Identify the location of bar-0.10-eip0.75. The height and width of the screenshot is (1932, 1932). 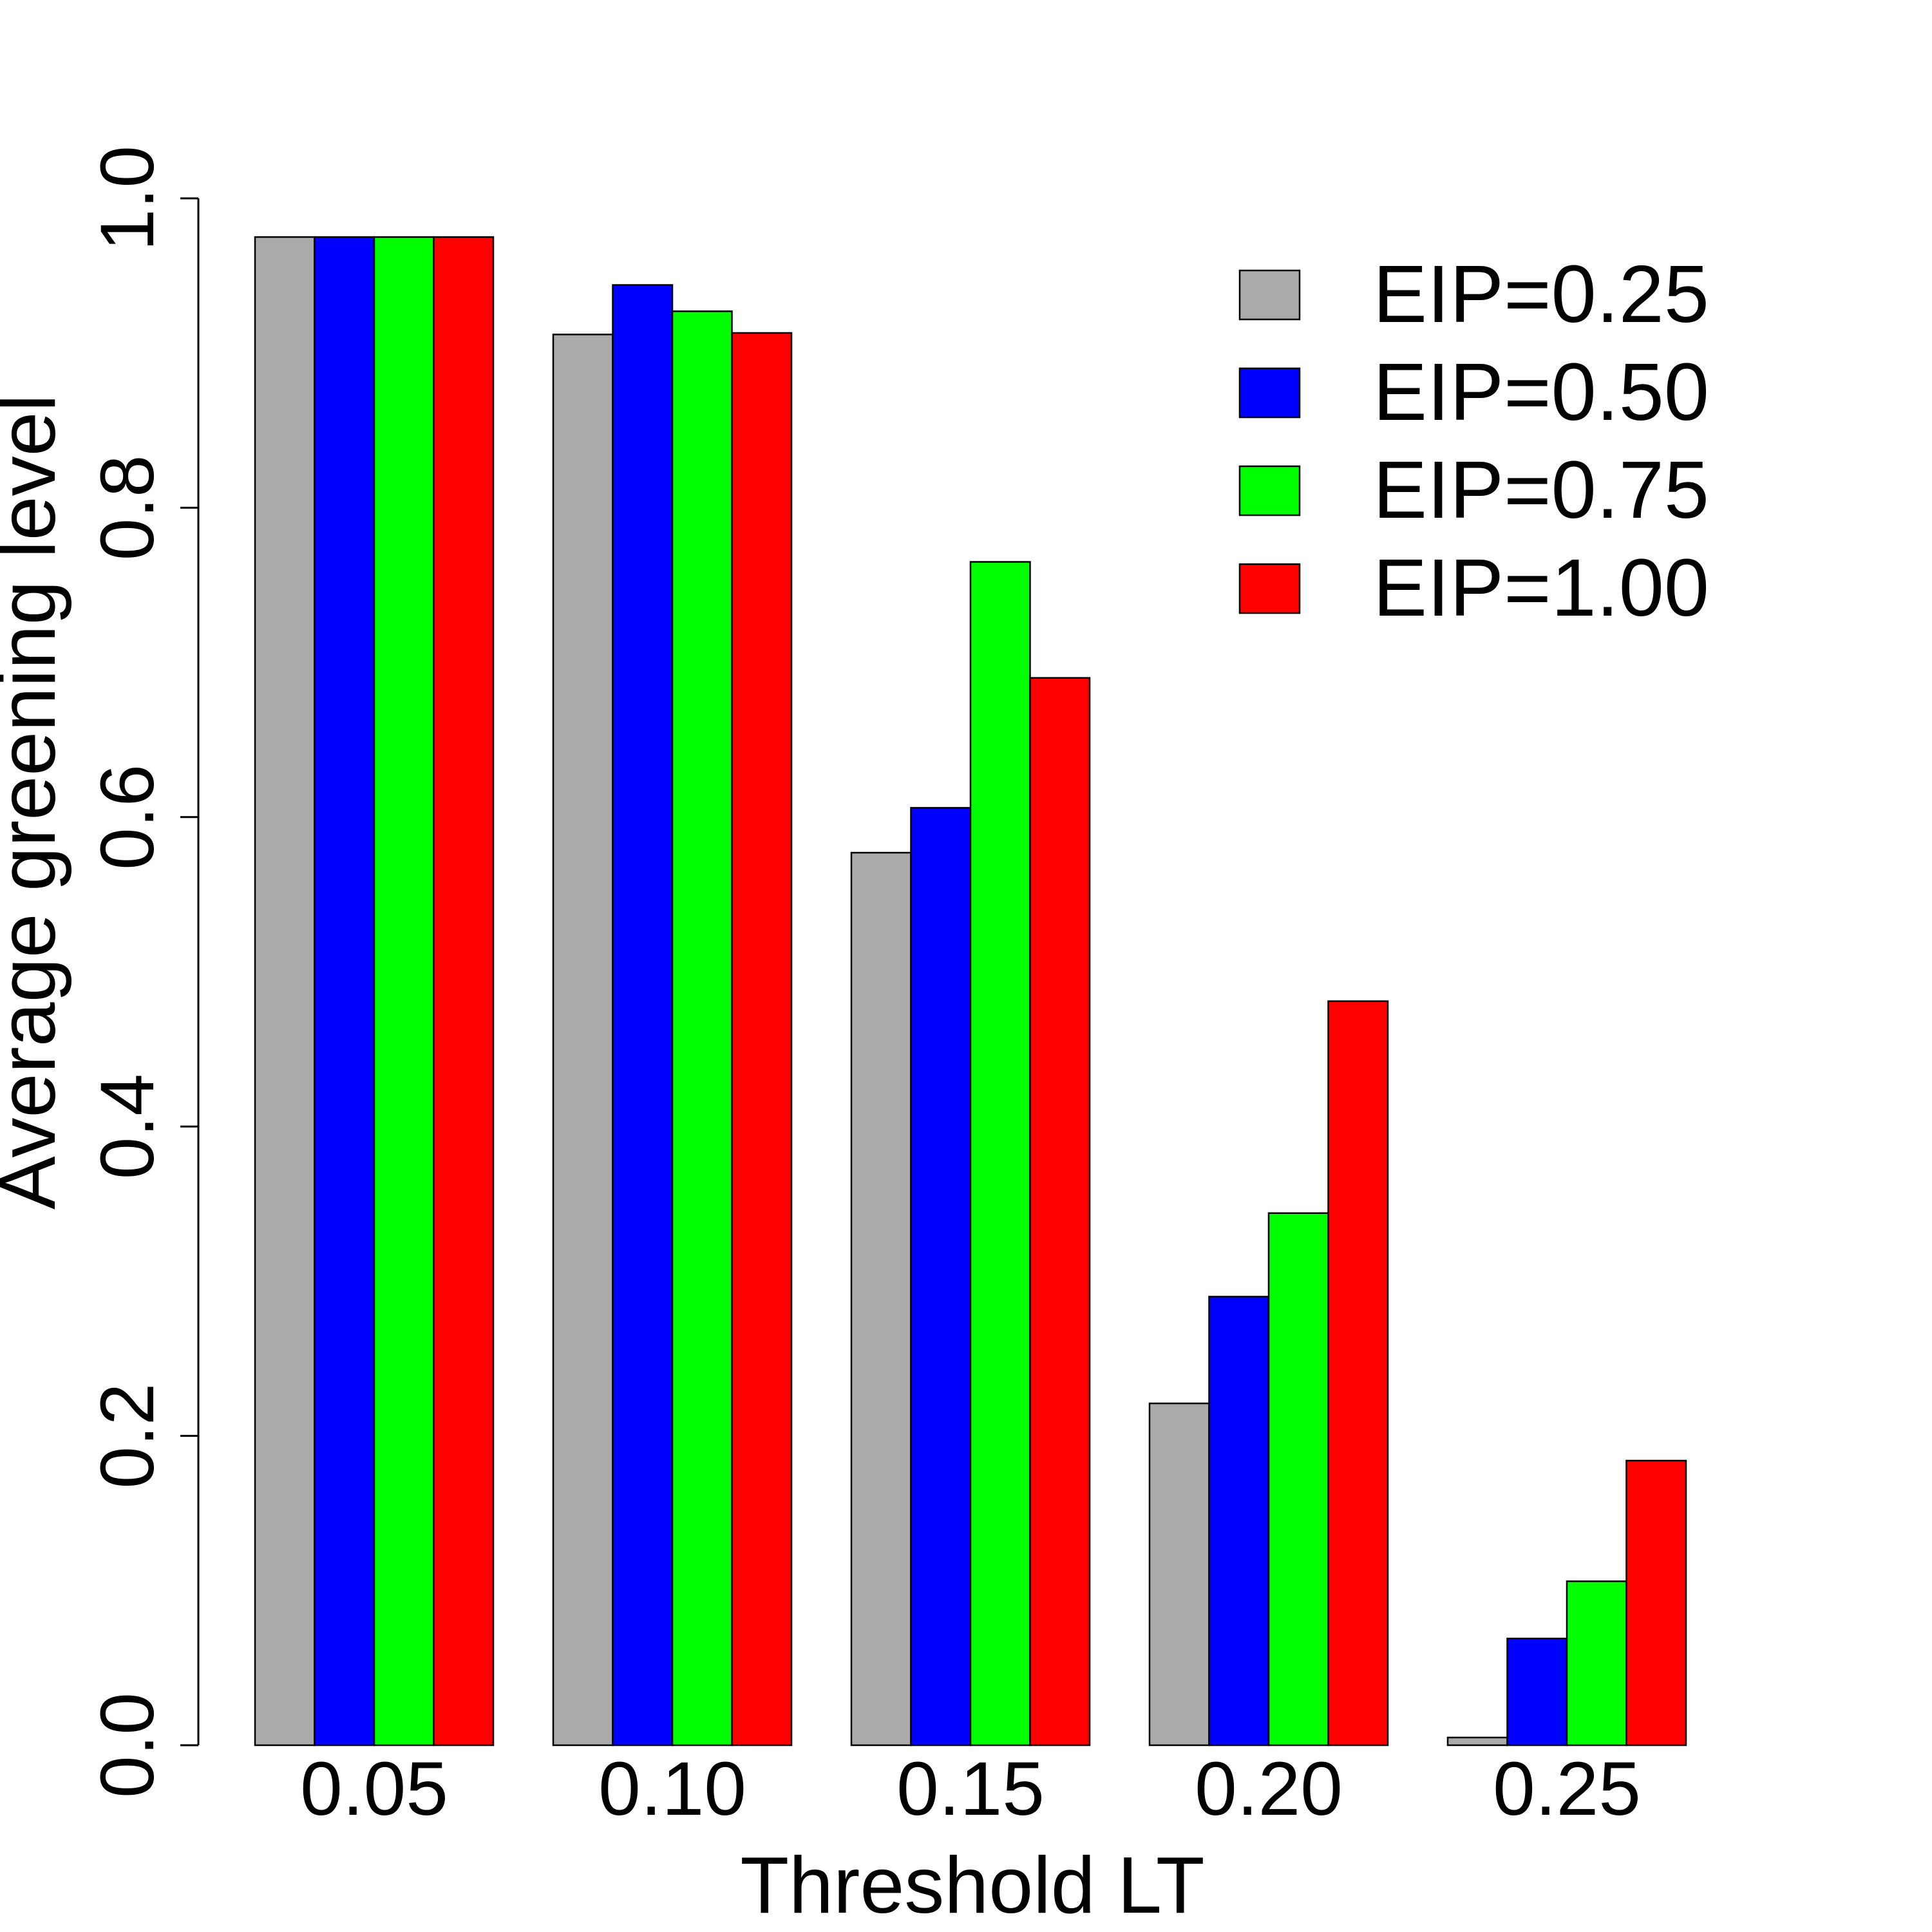
(702, 1028).